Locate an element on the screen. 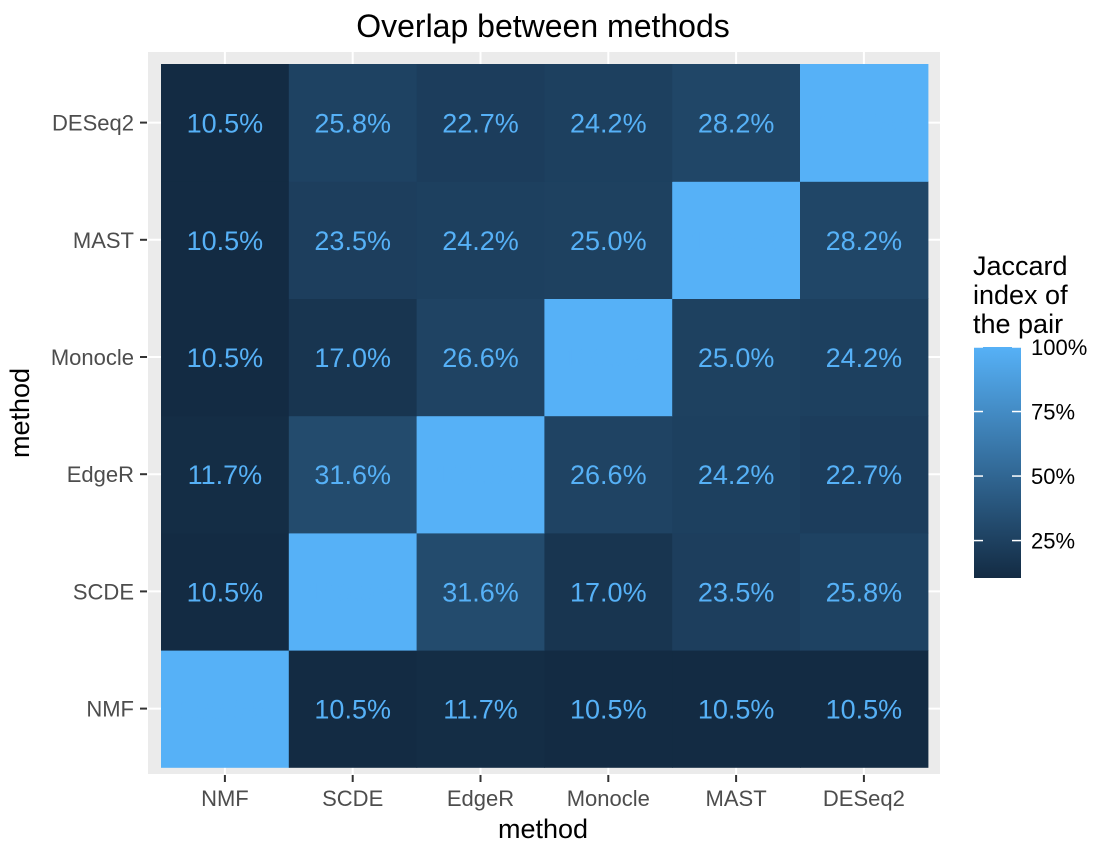 The image size is (1102, 847). x-tick-label: SCDE is located at coordinates (352, 798).